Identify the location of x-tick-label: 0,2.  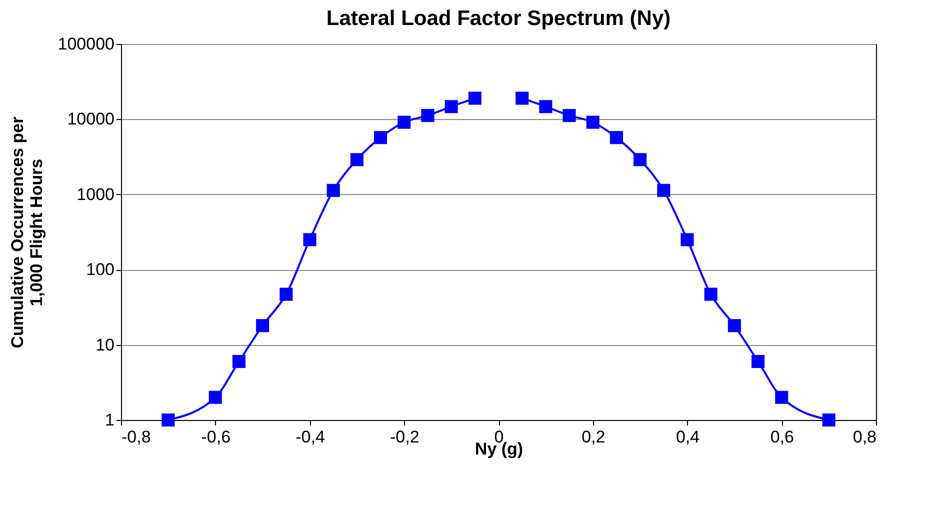
(594, 437).